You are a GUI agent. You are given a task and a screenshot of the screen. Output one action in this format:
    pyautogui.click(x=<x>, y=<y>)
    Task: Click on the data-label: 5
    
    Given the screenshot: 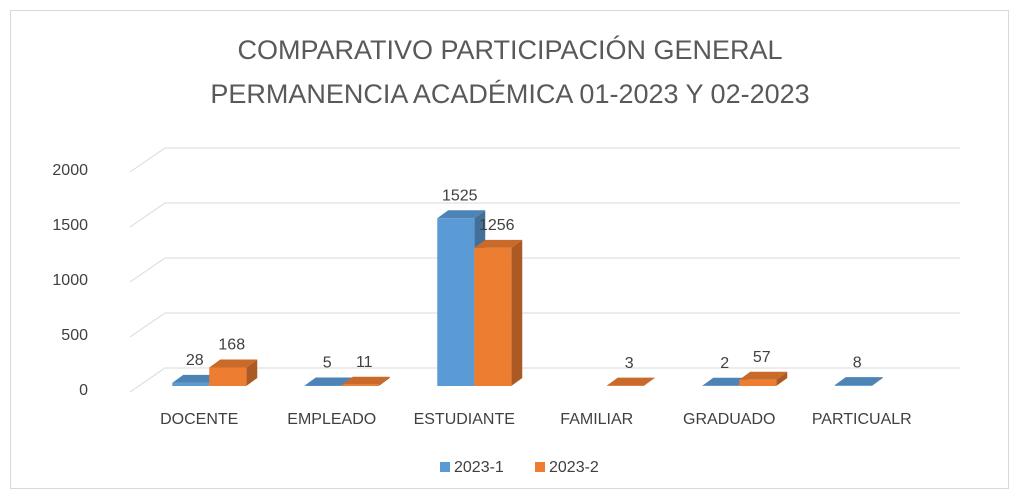 What is the action you would take?
    pyautogui.click(x=327, y=363)
    